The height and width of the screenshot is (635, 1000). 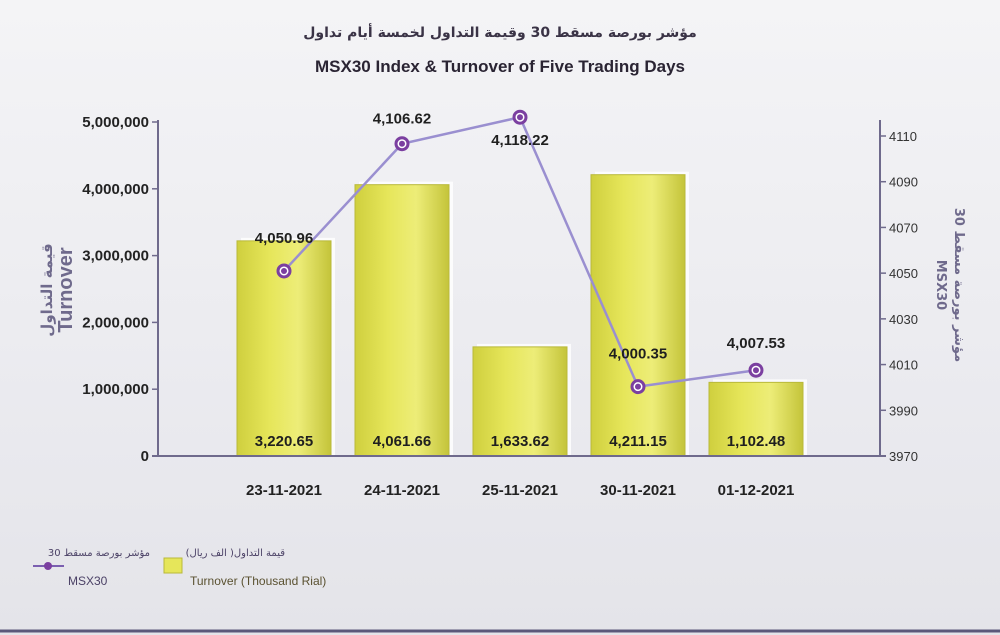 What do you see at coordinates (756, 343) in the screenshot?
I see `msx30-value-label: 4,007.53` at bounding box center [756, 343].